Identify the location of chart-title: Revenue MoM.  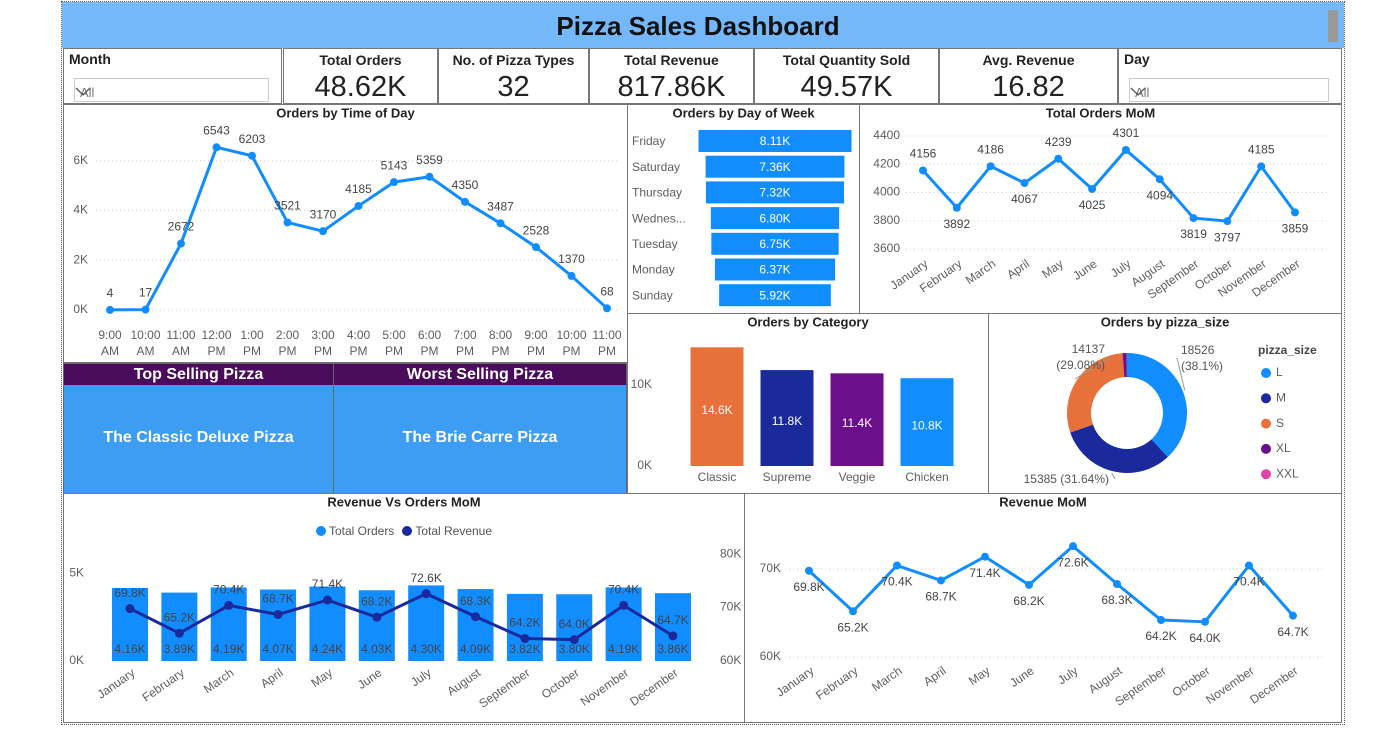
(1042, 501).